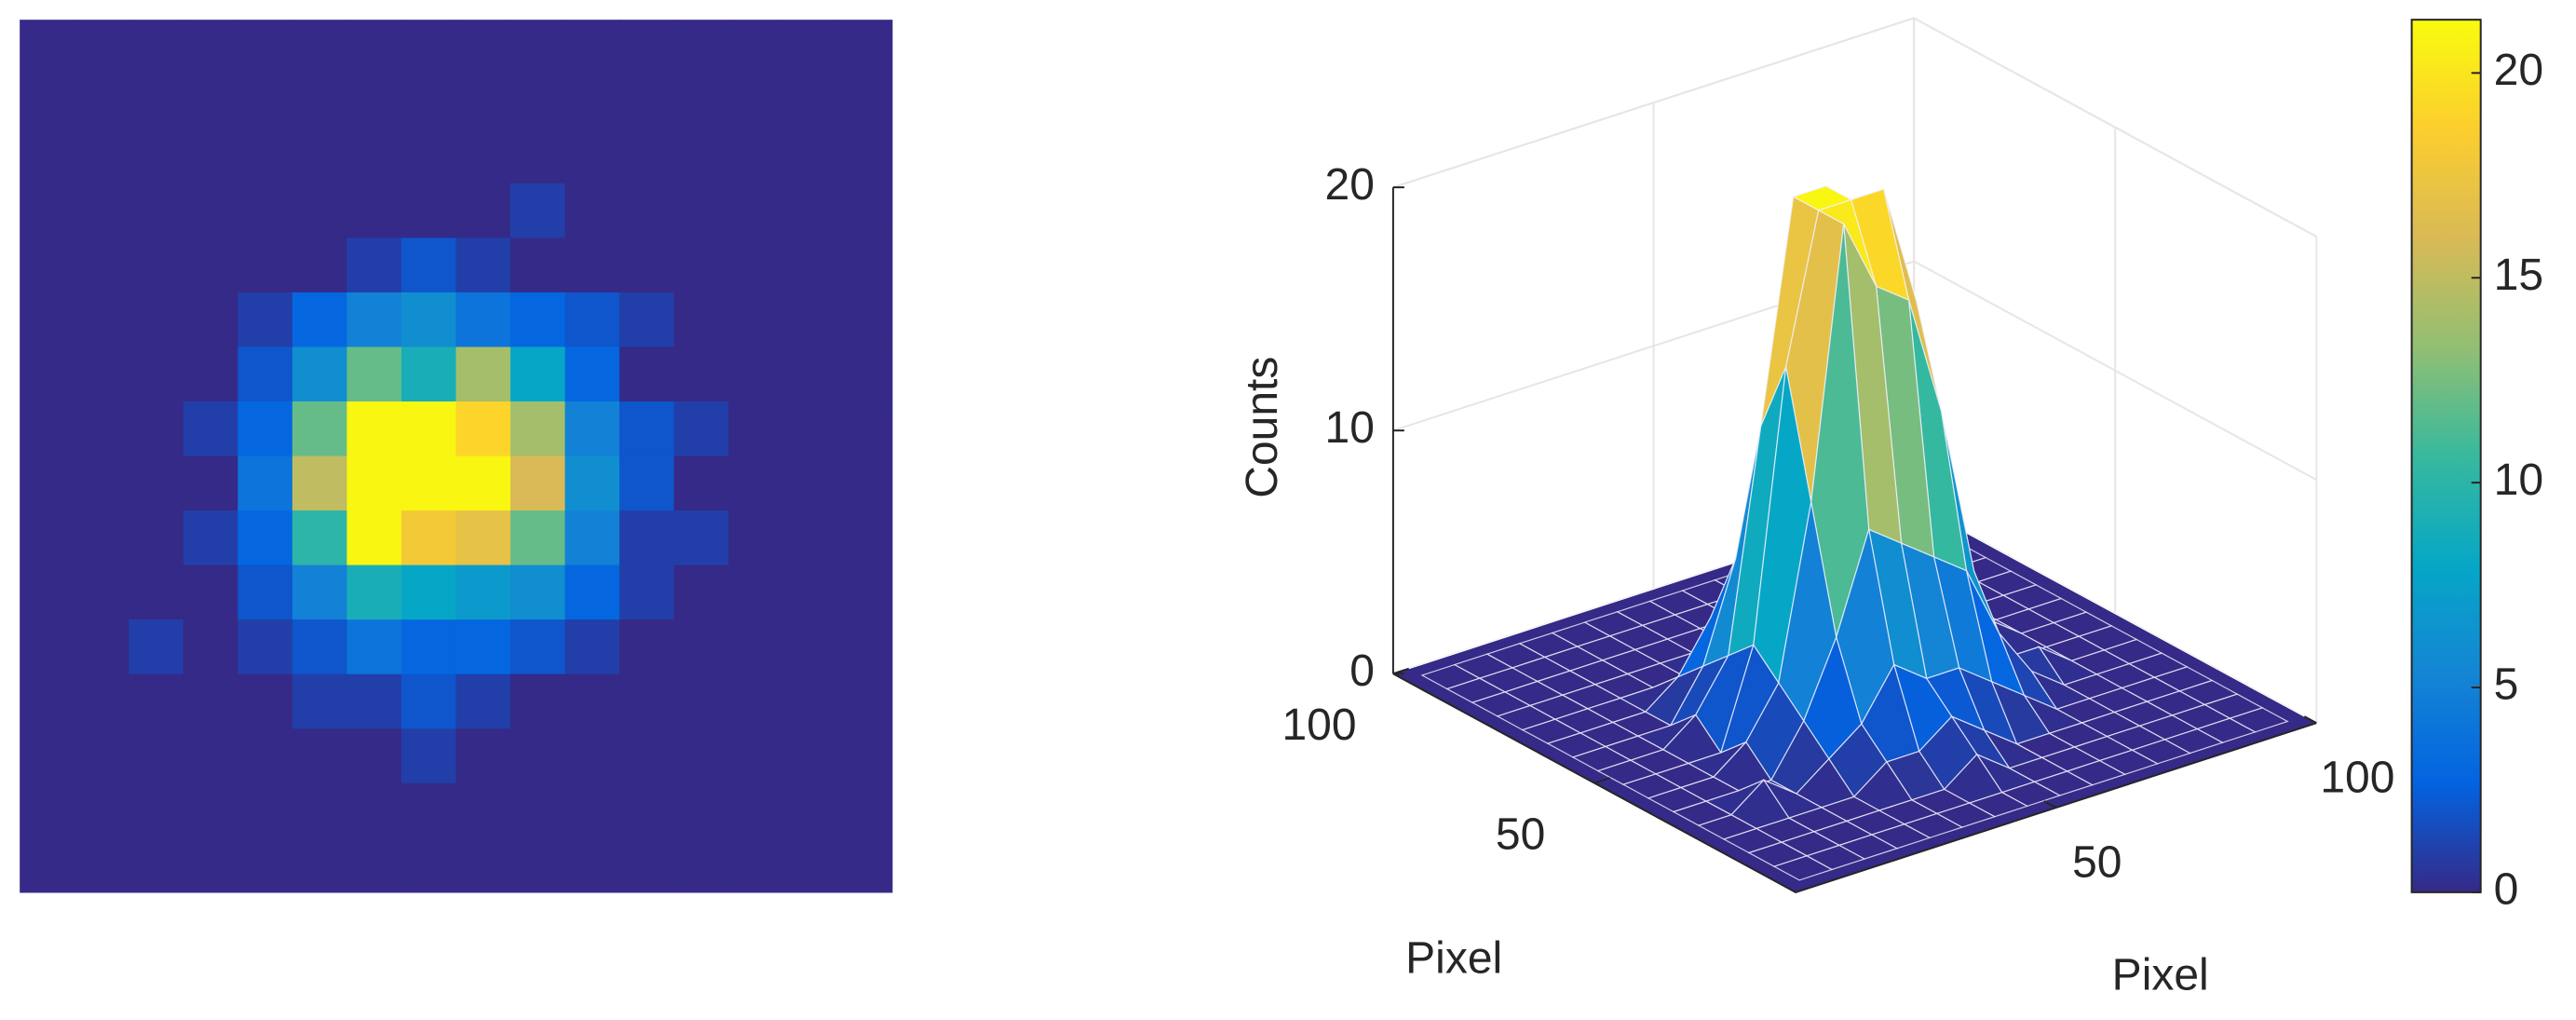 This screenshot has width=2576, height=1020. I want to click on colorbar, so click(2446, 456).